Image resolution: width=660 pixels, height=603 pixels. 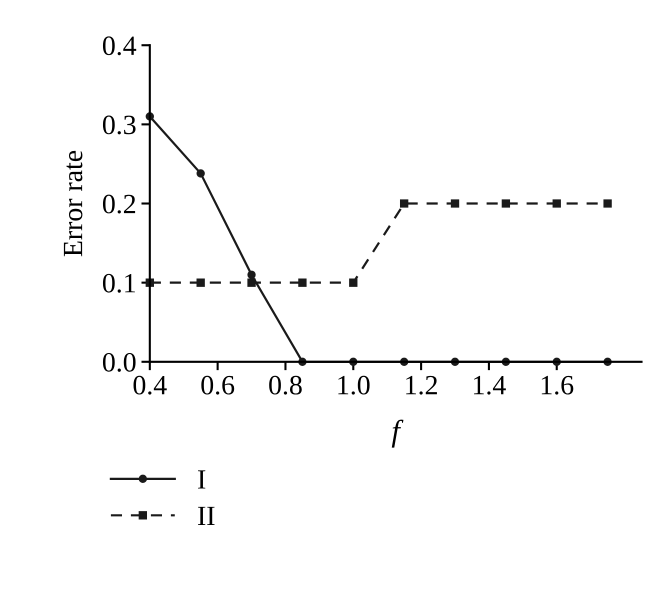 I want to click on y-tick-label: 0.3, so click(x=119, y=125).